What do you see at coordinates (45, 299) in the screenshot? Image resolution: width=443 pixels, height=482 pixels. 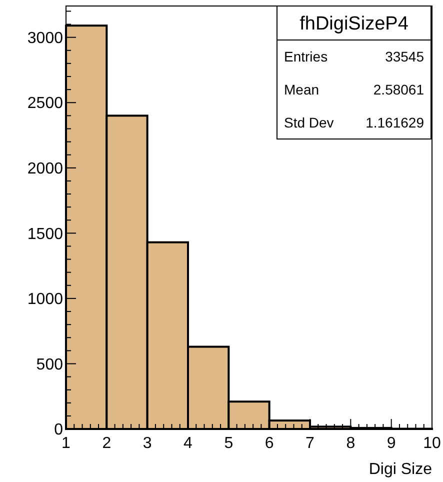 I see `y-tick-label: 1000` at bounding box center [45, 299].